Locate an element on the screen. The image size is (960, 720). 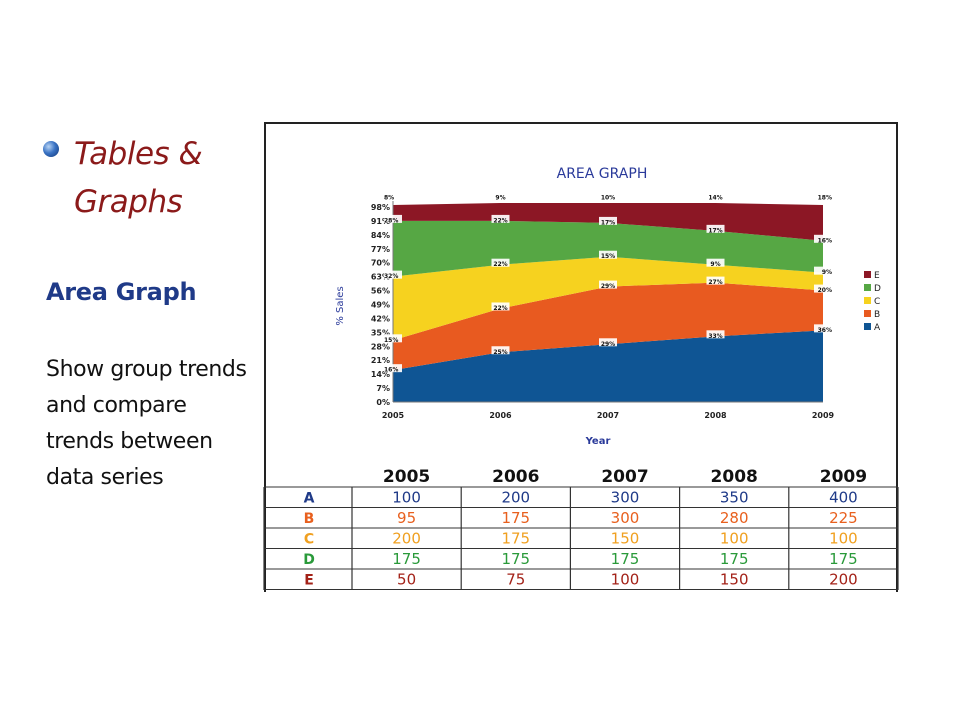
legend-label-b: B is located at coordinates (877, 315).